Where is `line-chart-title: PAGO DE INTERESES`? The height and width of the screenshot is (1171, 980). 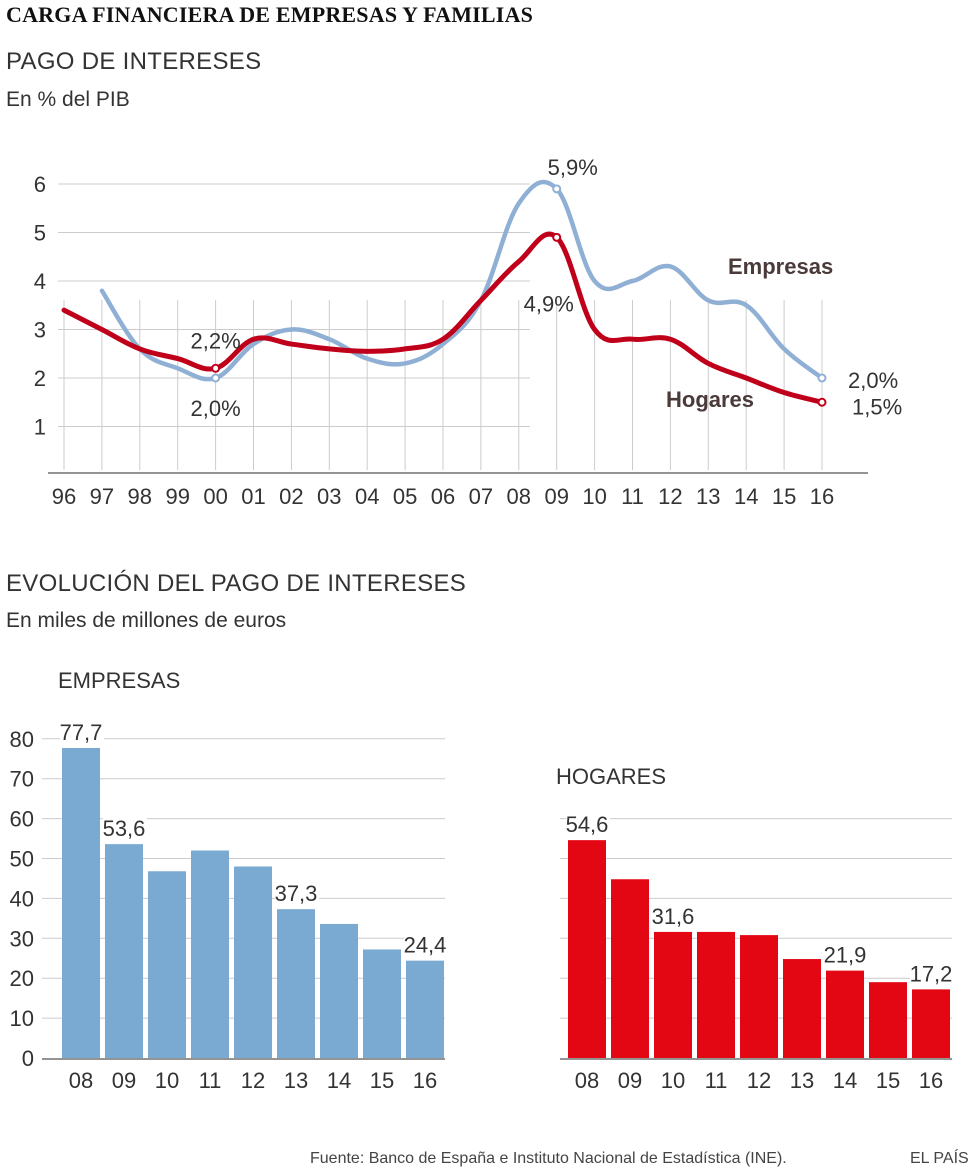
line-chart-title: PAGO DE INTERESES is located at coordinates (134, 61).